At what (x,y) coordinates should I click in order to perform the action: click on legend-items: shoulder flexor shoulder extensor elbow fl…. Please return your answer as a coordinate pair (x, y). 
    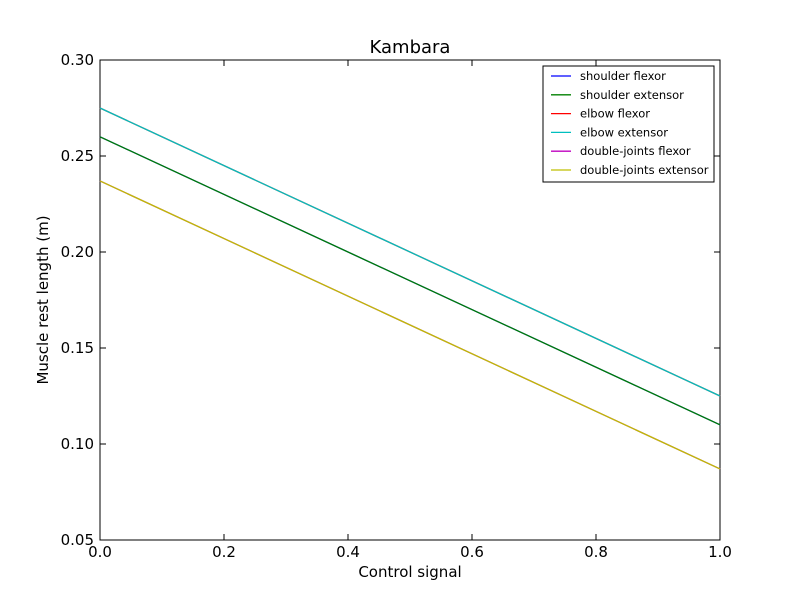
    Looking at the image, I should click on (630, 123).